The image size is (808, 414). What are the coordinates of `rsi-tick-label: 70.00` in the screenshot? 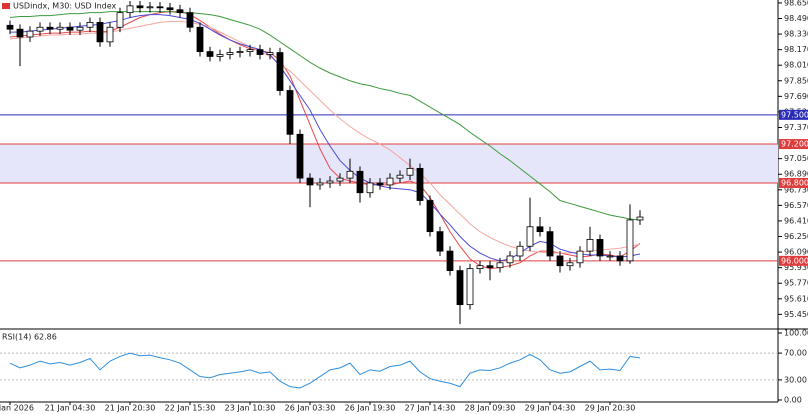 It's located at (795, 353).